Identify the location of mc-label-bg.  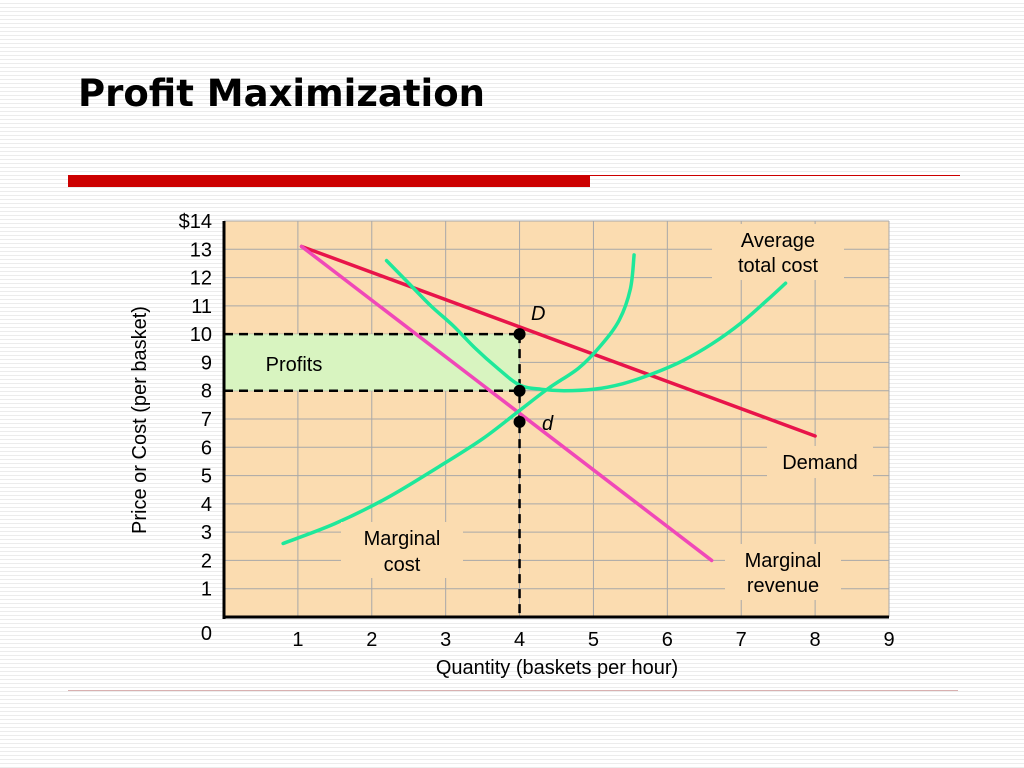
(402, 550).